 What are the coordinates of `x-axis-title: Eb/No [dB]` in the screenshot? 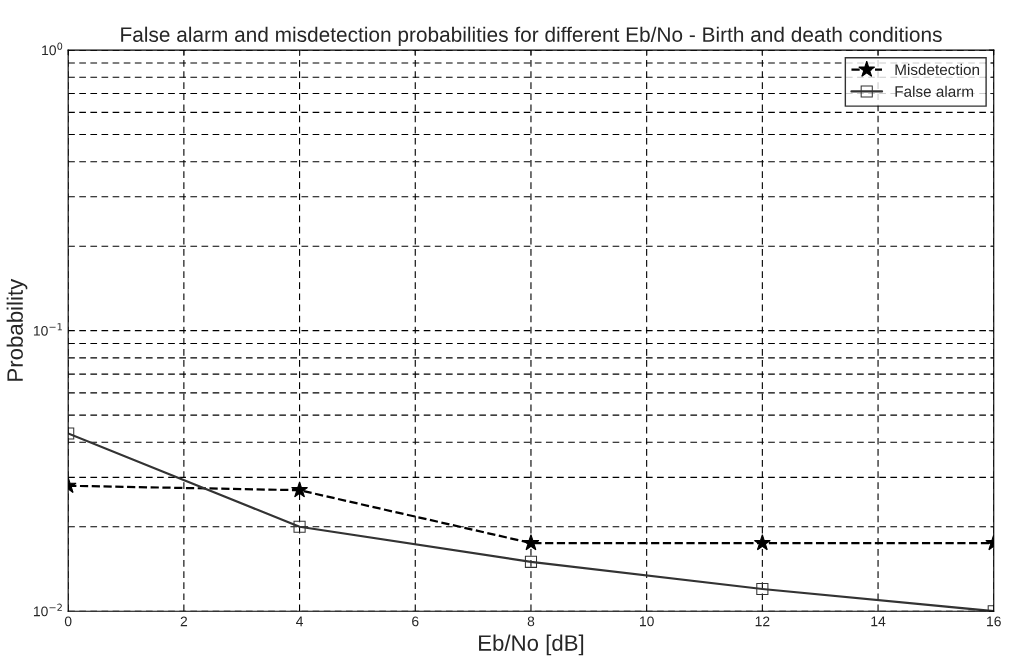 It's located at (531, 645).